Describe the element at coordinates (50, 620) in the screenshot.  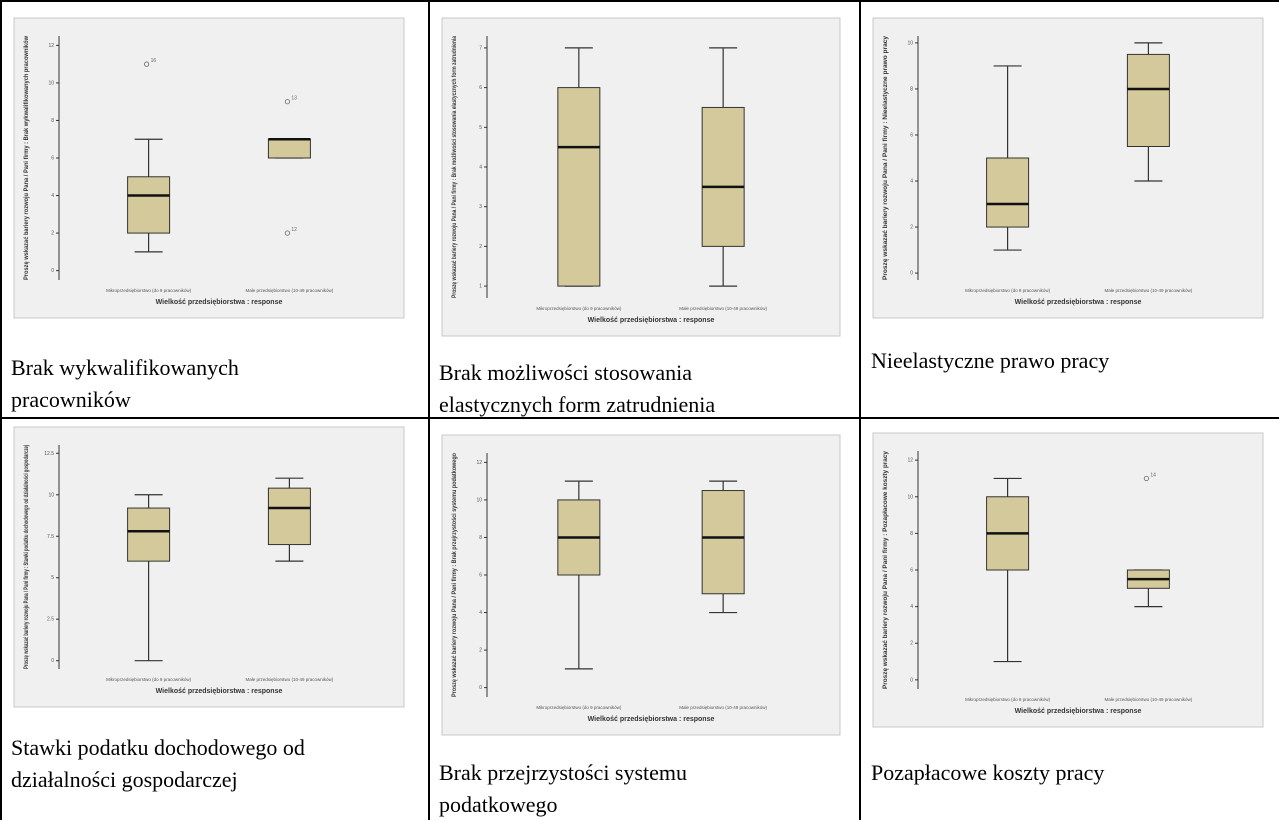
I see `y-tick-label: 2.5` at that location.